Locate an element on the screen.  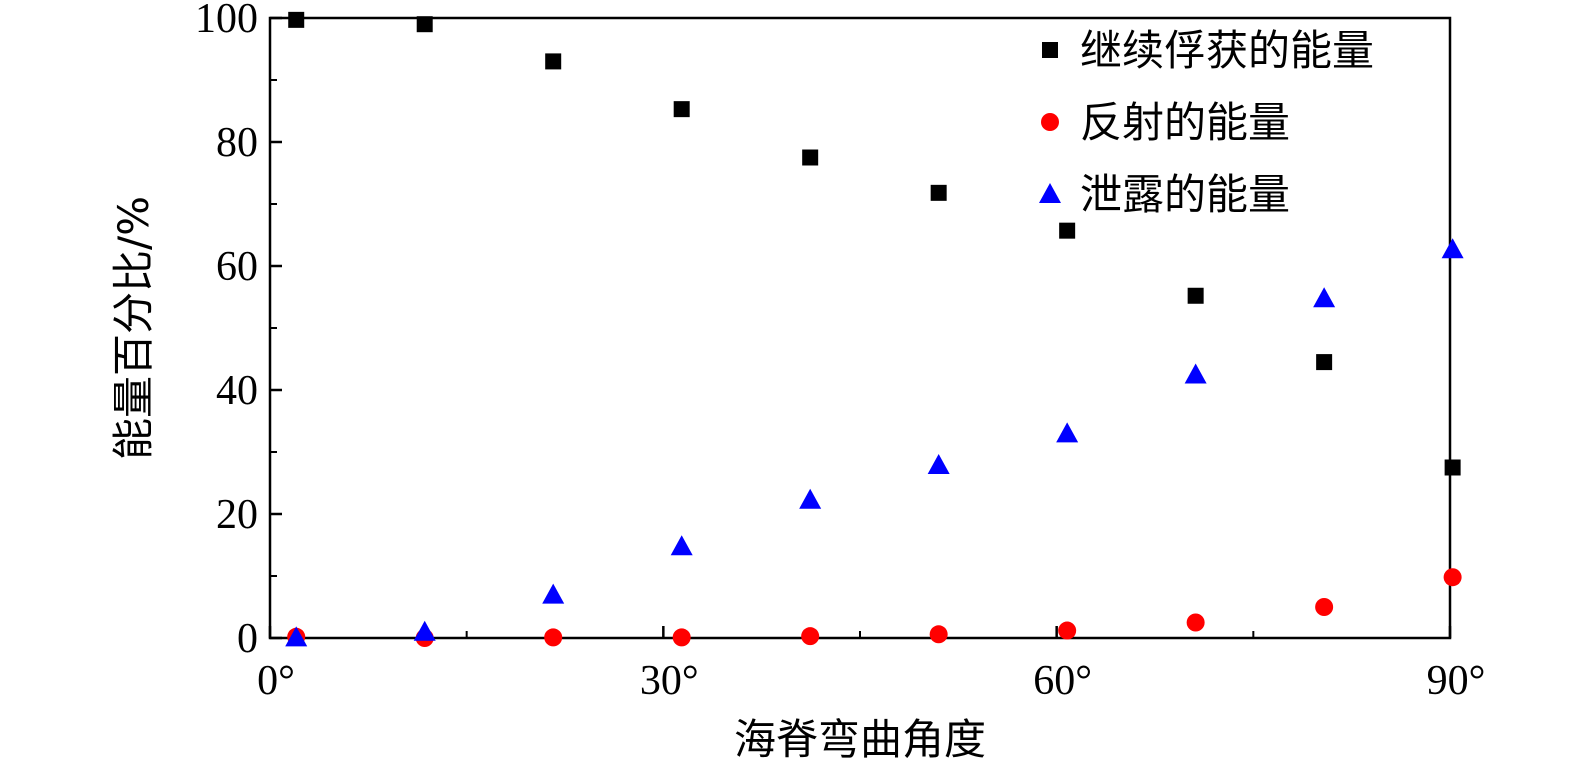
legend-marker-square is located at coordinates (1050, 50).